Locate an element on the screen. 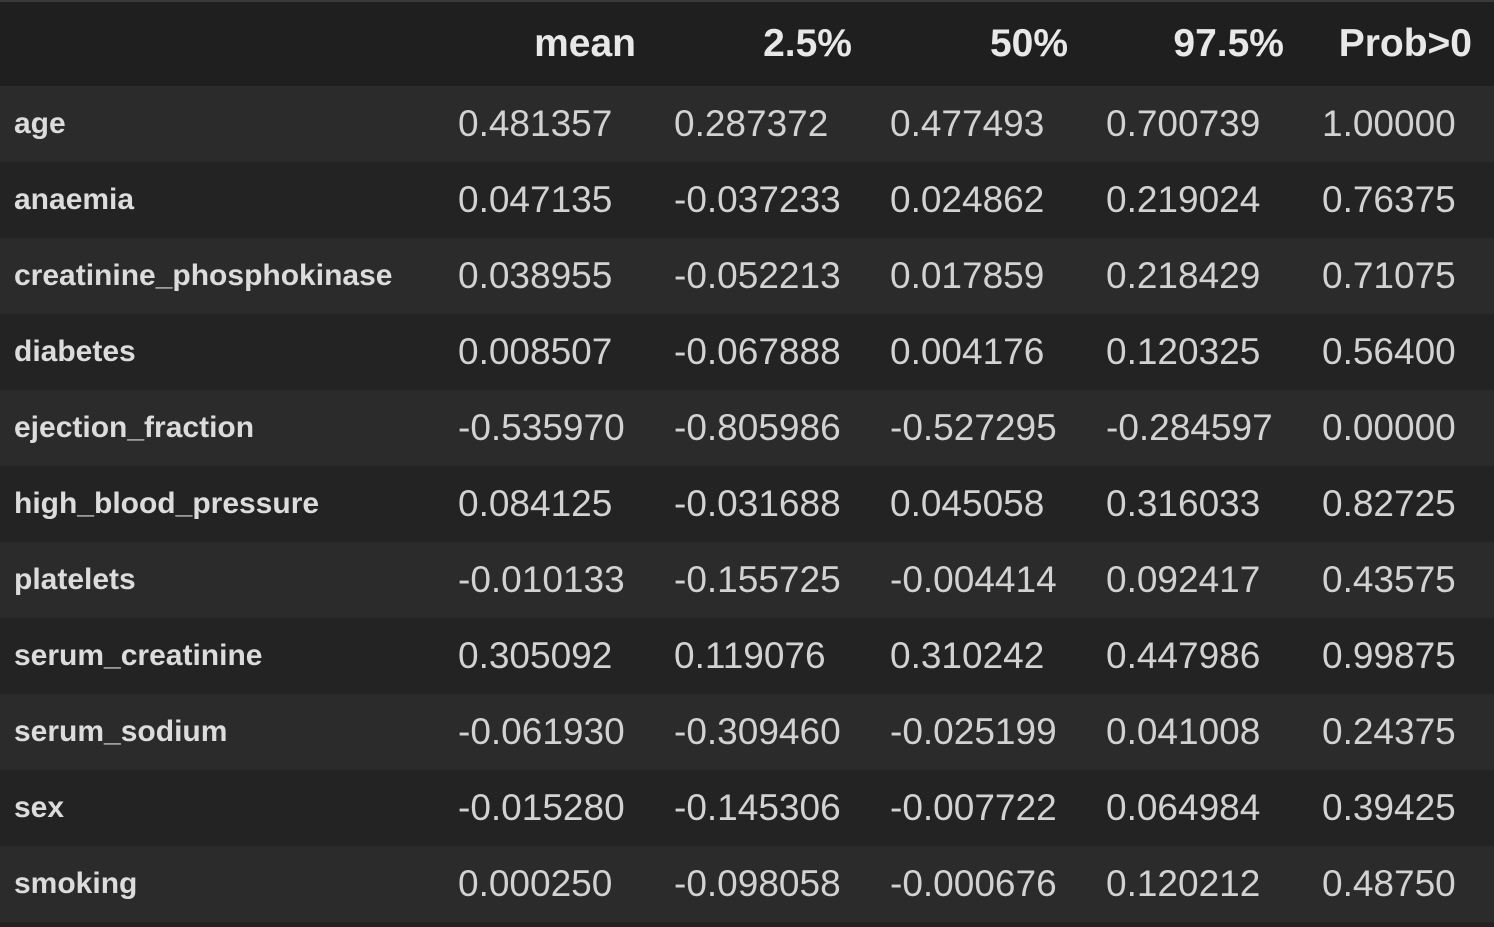  column-header-2.5pct: 2.5% is located at coordinates (807, 43).